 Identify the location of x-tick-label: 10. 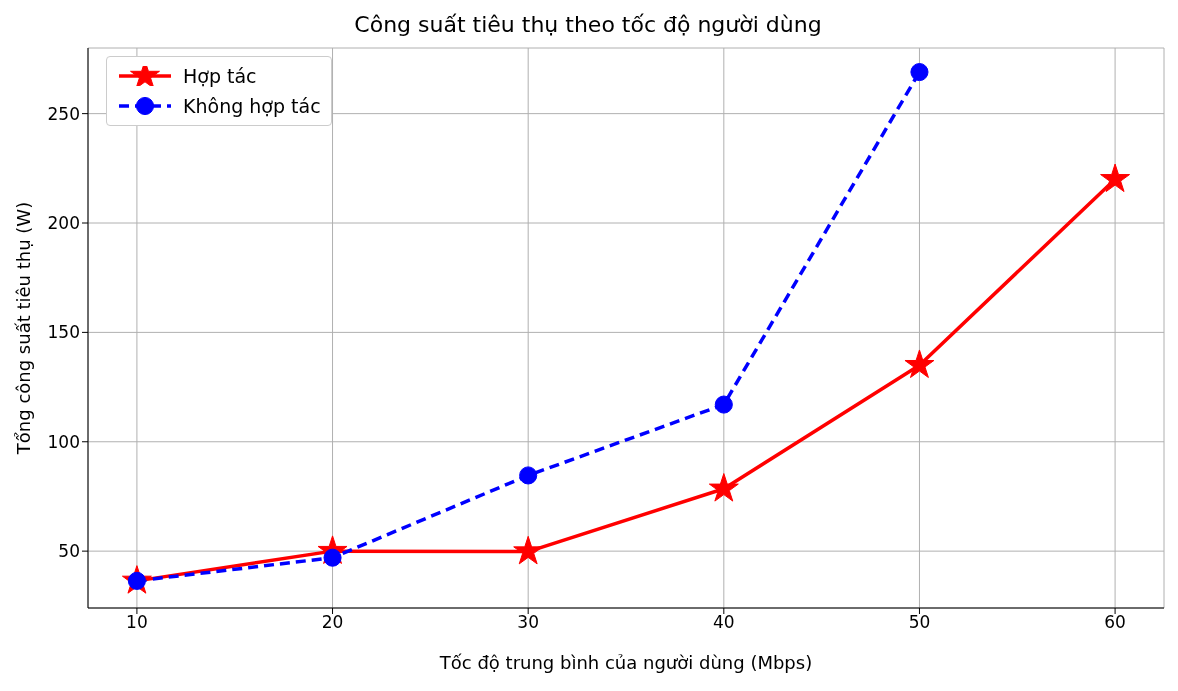
(137, 622).